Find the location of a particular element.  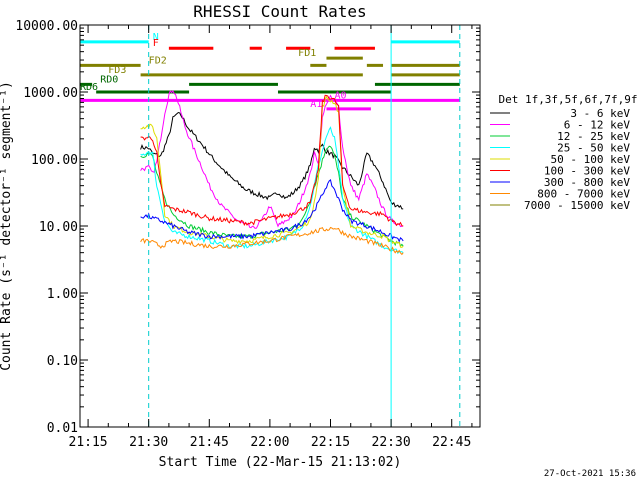

chart-title: RHESSI Count Rates is located at coordinates (279, 11).